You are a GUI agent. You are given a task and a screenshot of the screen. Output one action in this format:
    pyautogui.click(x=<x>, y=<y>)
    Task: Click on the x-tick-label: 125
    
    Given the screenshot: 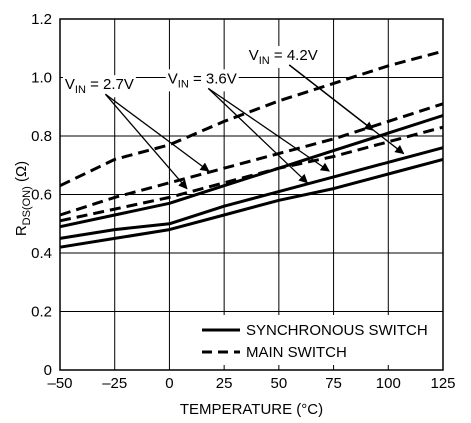 What is the action you would take?
    pyautogui.click(x=442, y=383)
    